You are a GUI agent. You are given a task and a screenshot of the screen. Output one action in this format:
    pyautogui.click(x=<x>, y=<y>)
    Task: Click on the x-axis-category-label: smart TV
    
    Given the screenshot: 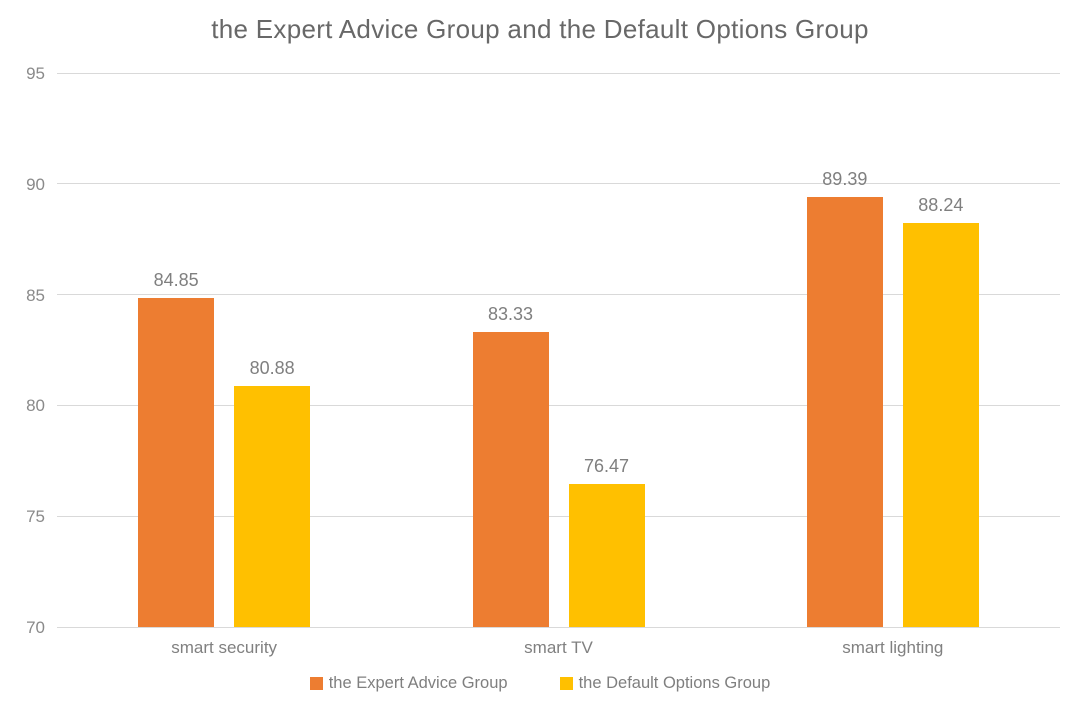 What is the action you would take?
    pyautogui.click(x=558, y=647)
    